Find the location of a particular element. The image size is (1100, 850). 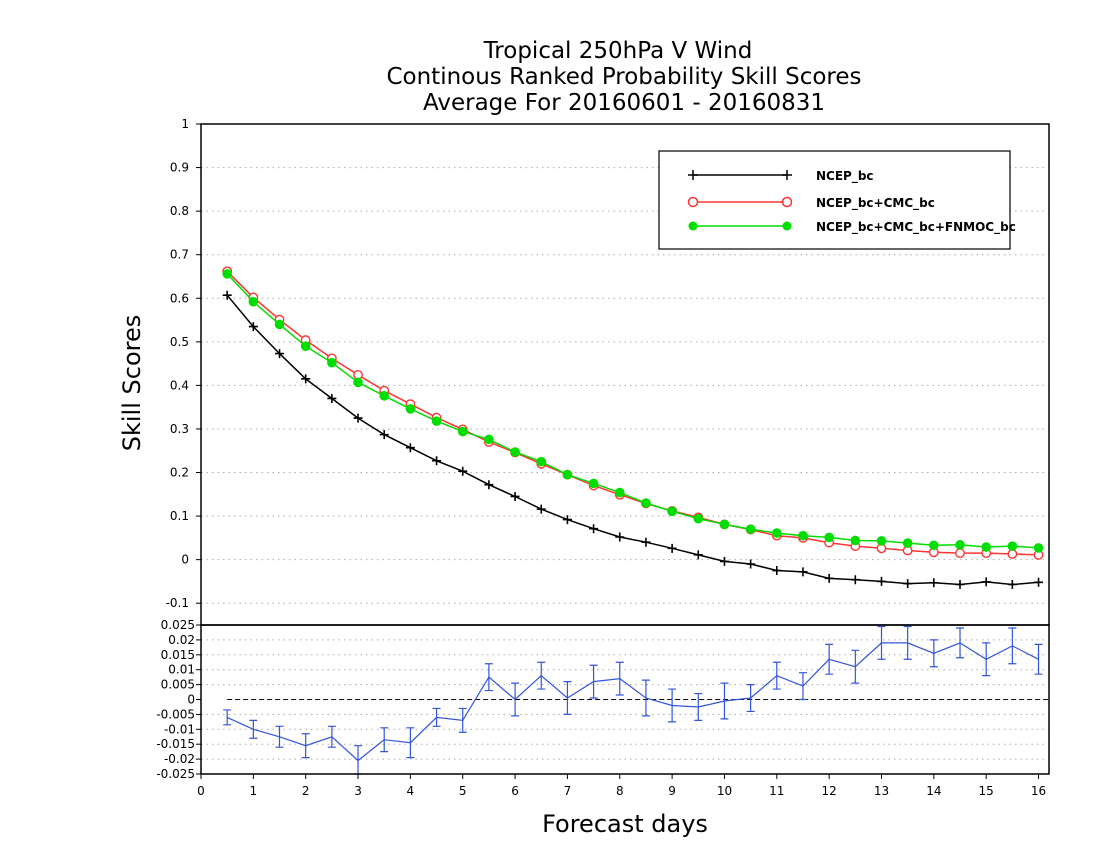

legend-entry-ncep-cmc: NCEP_bc+CMC_bc is located at coordinates (811, 203).